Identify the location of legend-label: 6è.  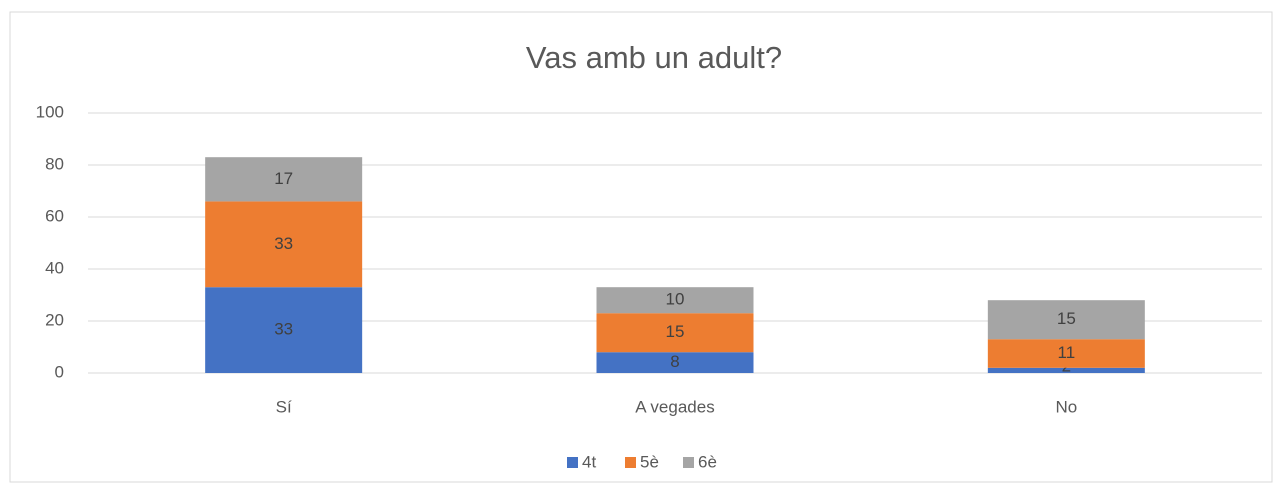
(707, 461).